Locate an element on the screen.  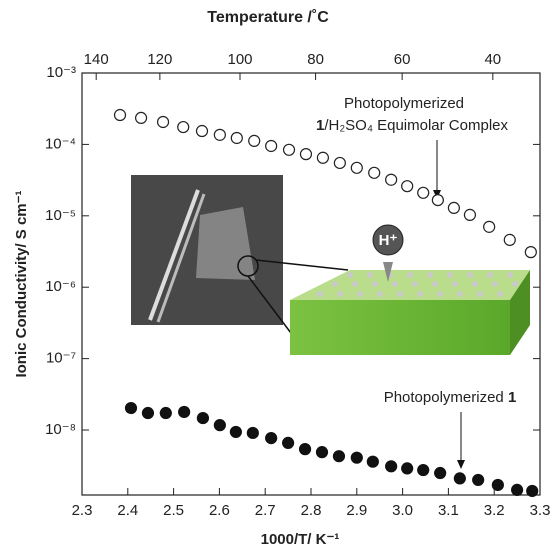
x-tick-label: 2.3 is located at coordinates (82, 510).